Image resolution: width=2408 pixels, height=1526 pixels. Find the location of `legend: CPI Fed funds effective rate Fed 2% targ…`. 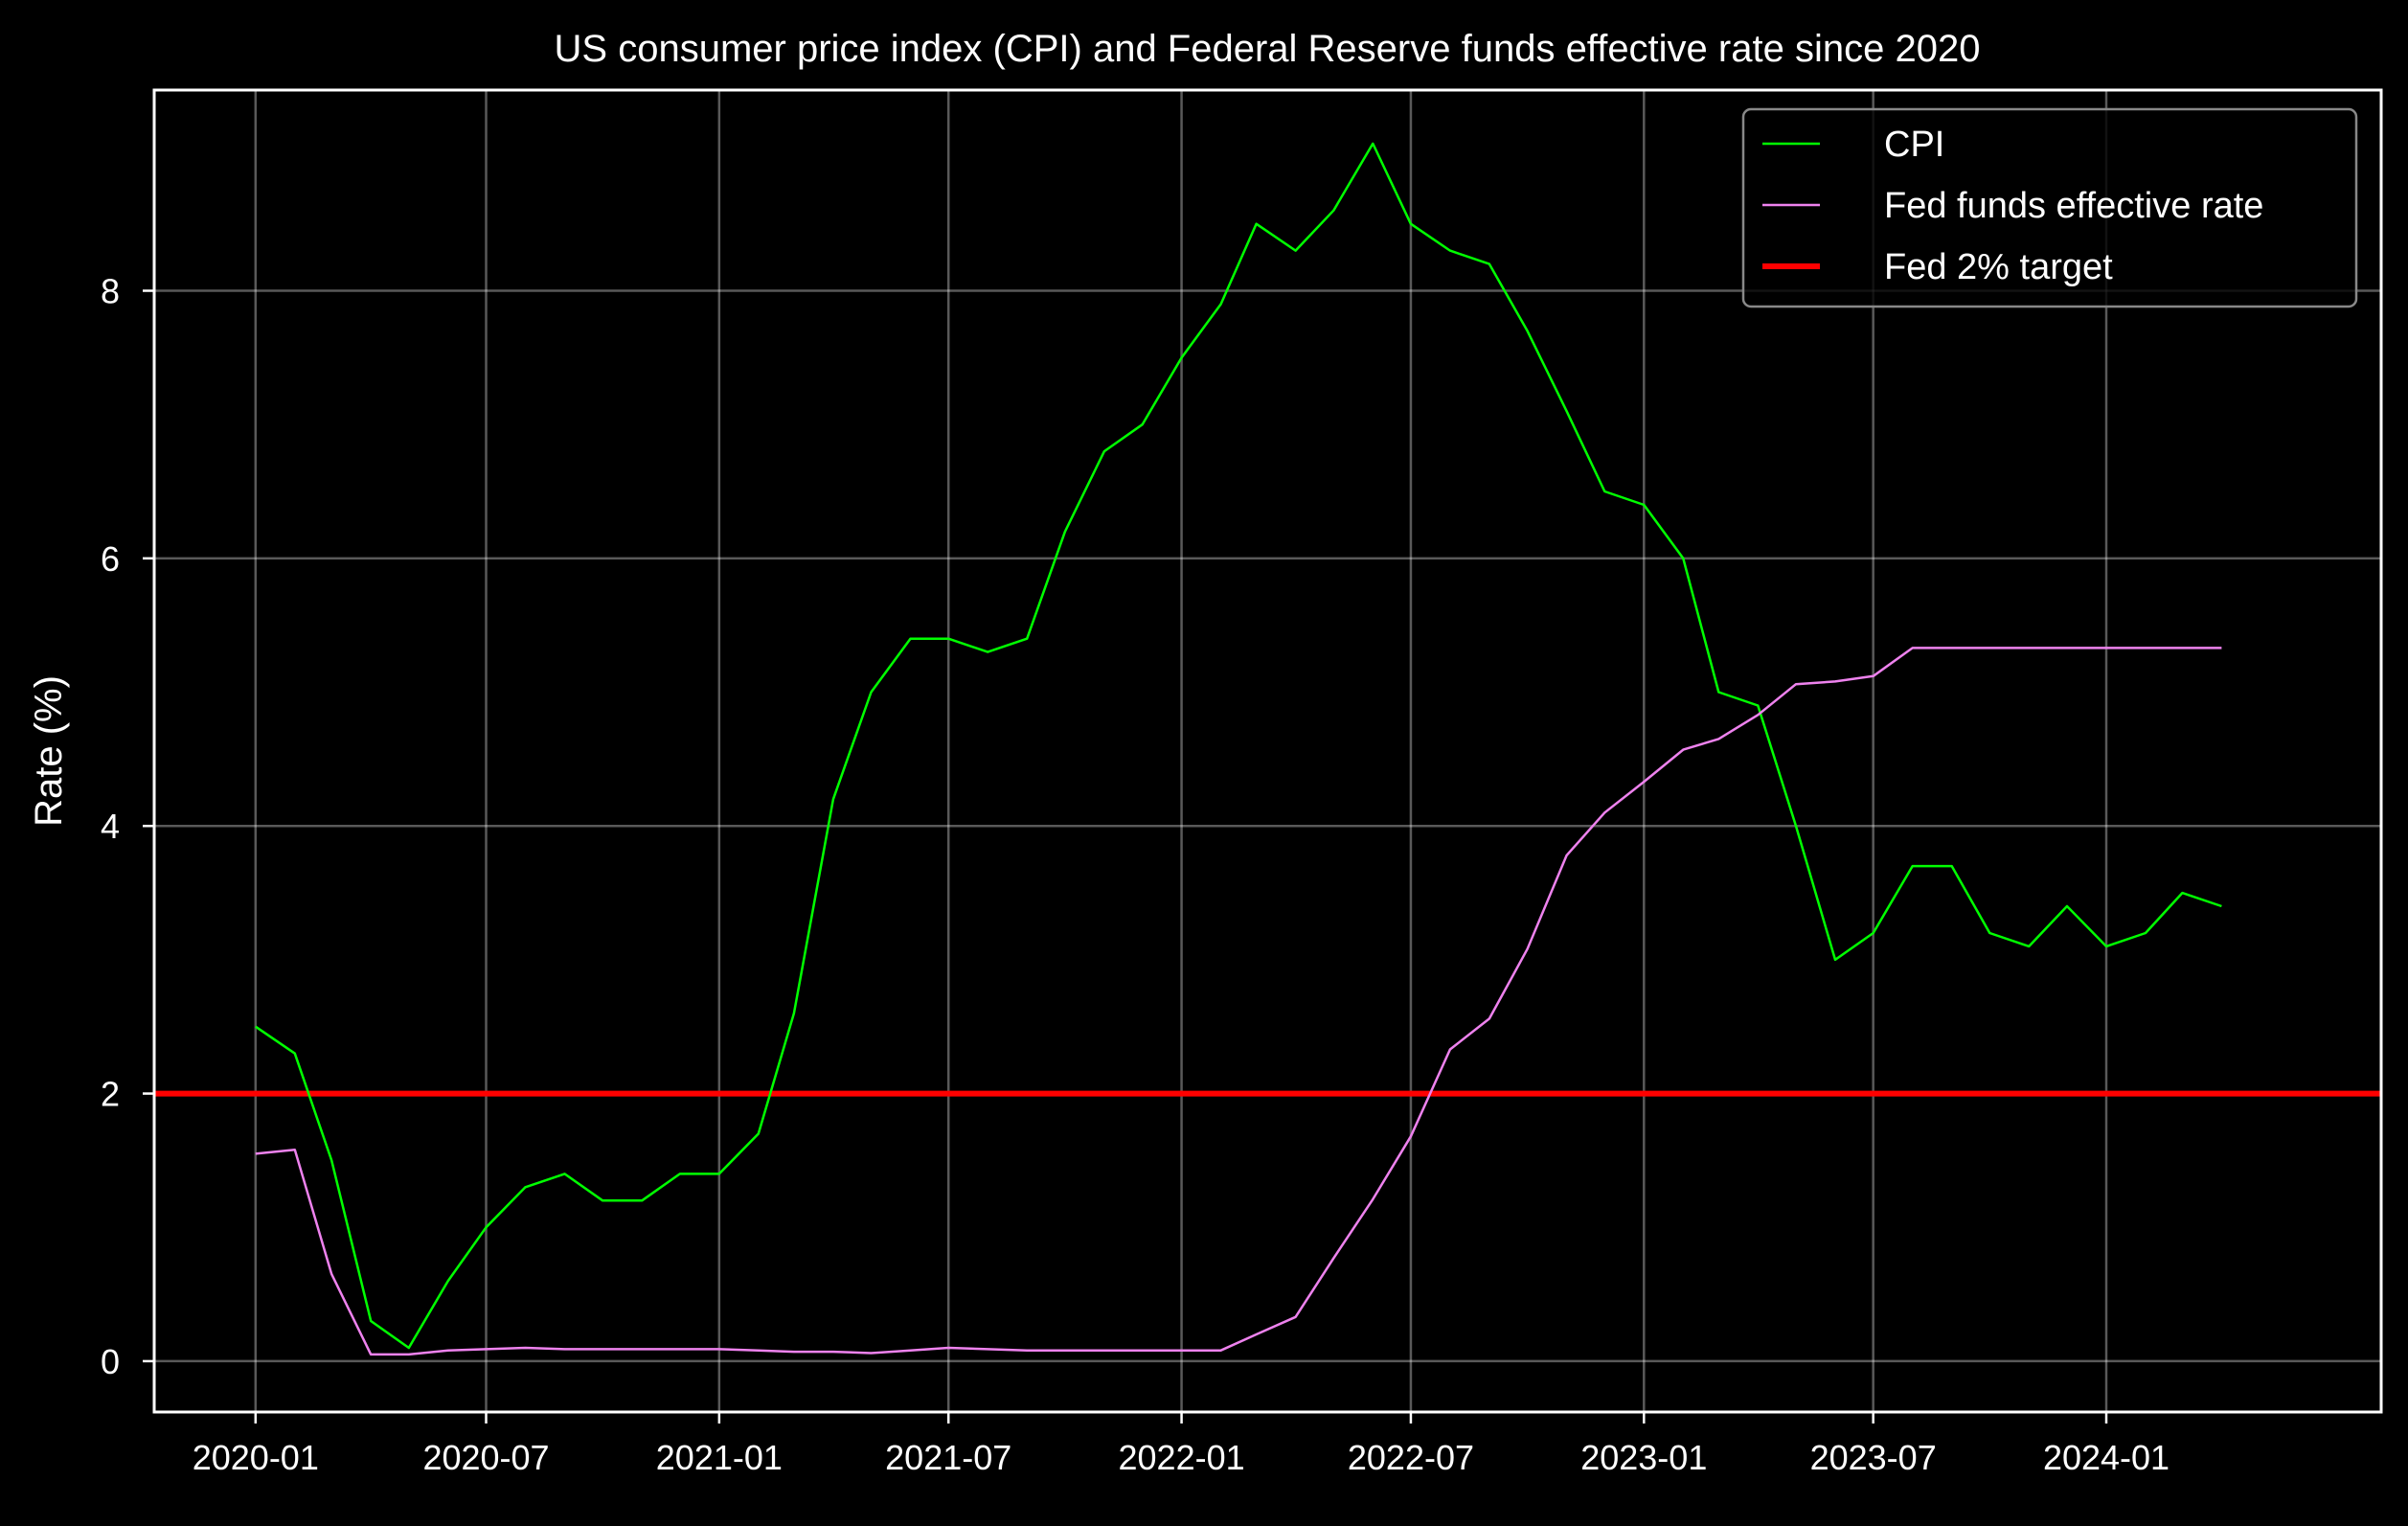

legend: CPI Fed funds effective rate Fed 2% targ… is located at coordinates (2049, 207).